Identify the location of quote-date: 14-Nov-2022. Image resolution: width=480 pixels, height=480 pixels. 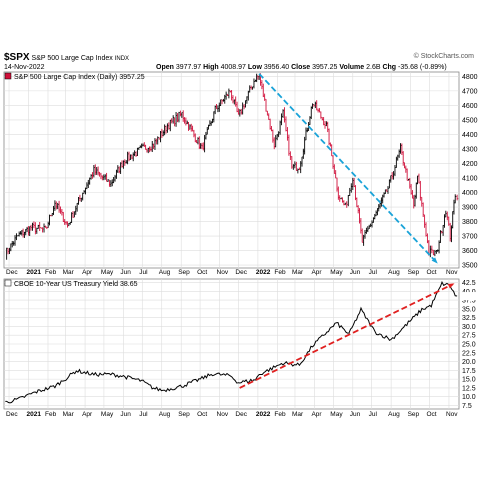
(24, 67).